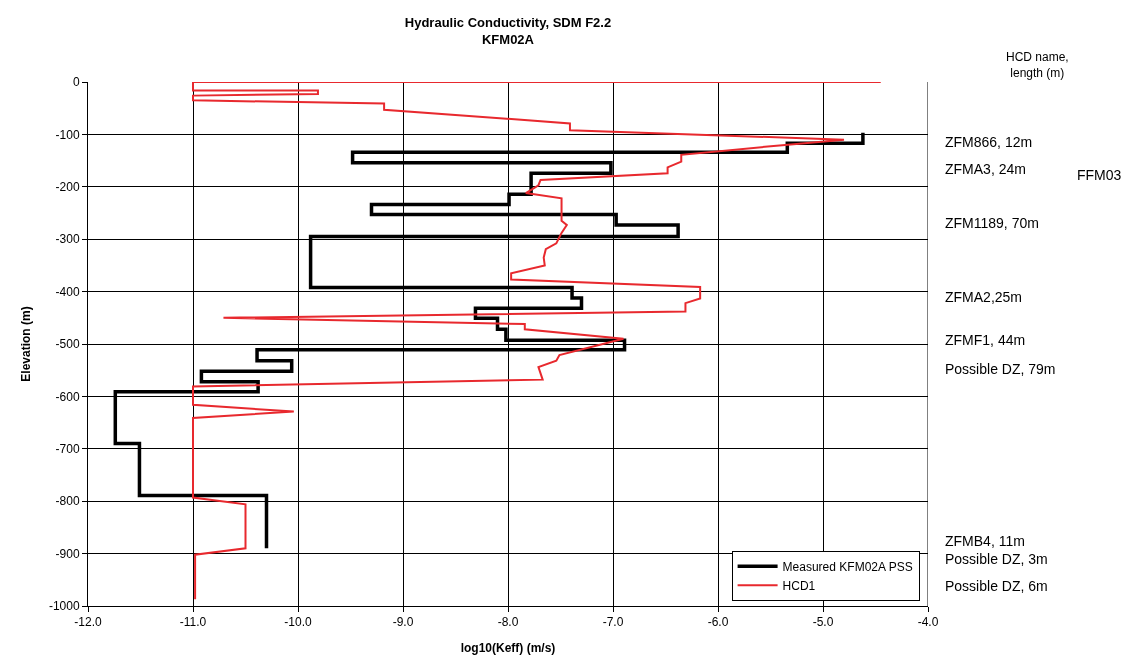 The height and width of the screenshot is (666, 1148). Describe the element at coordinates (799, 585) in the screenshot. I see `legend-label: HCD1` at that location.